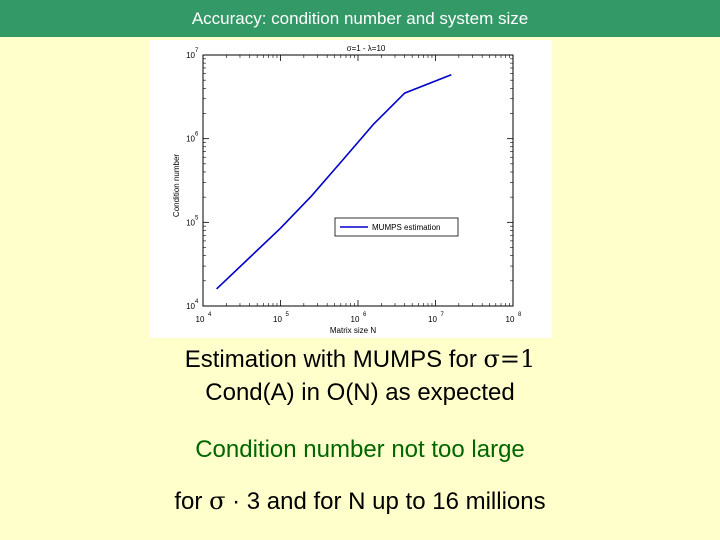 The height and width of the screenshot is (540, 720). What do you see at coordinates (197, 302) in the screenshot?
I see `y-tick-label-exp: 4` at bounding box center [197, 302].